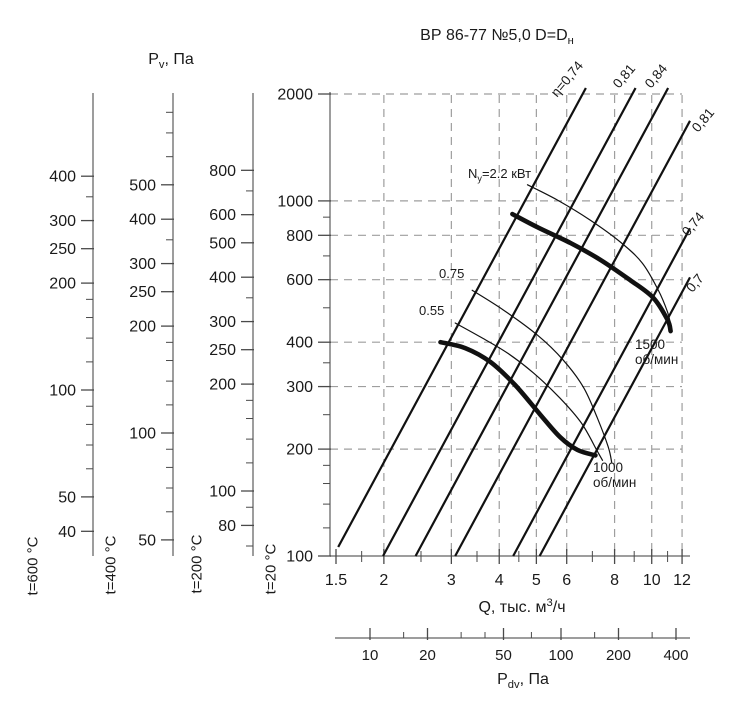  What do you see at coordinates (523, 681) in the screenshot?
I see `pdv-axis-title: Pdv, Па` at bounding box center [523, 681].